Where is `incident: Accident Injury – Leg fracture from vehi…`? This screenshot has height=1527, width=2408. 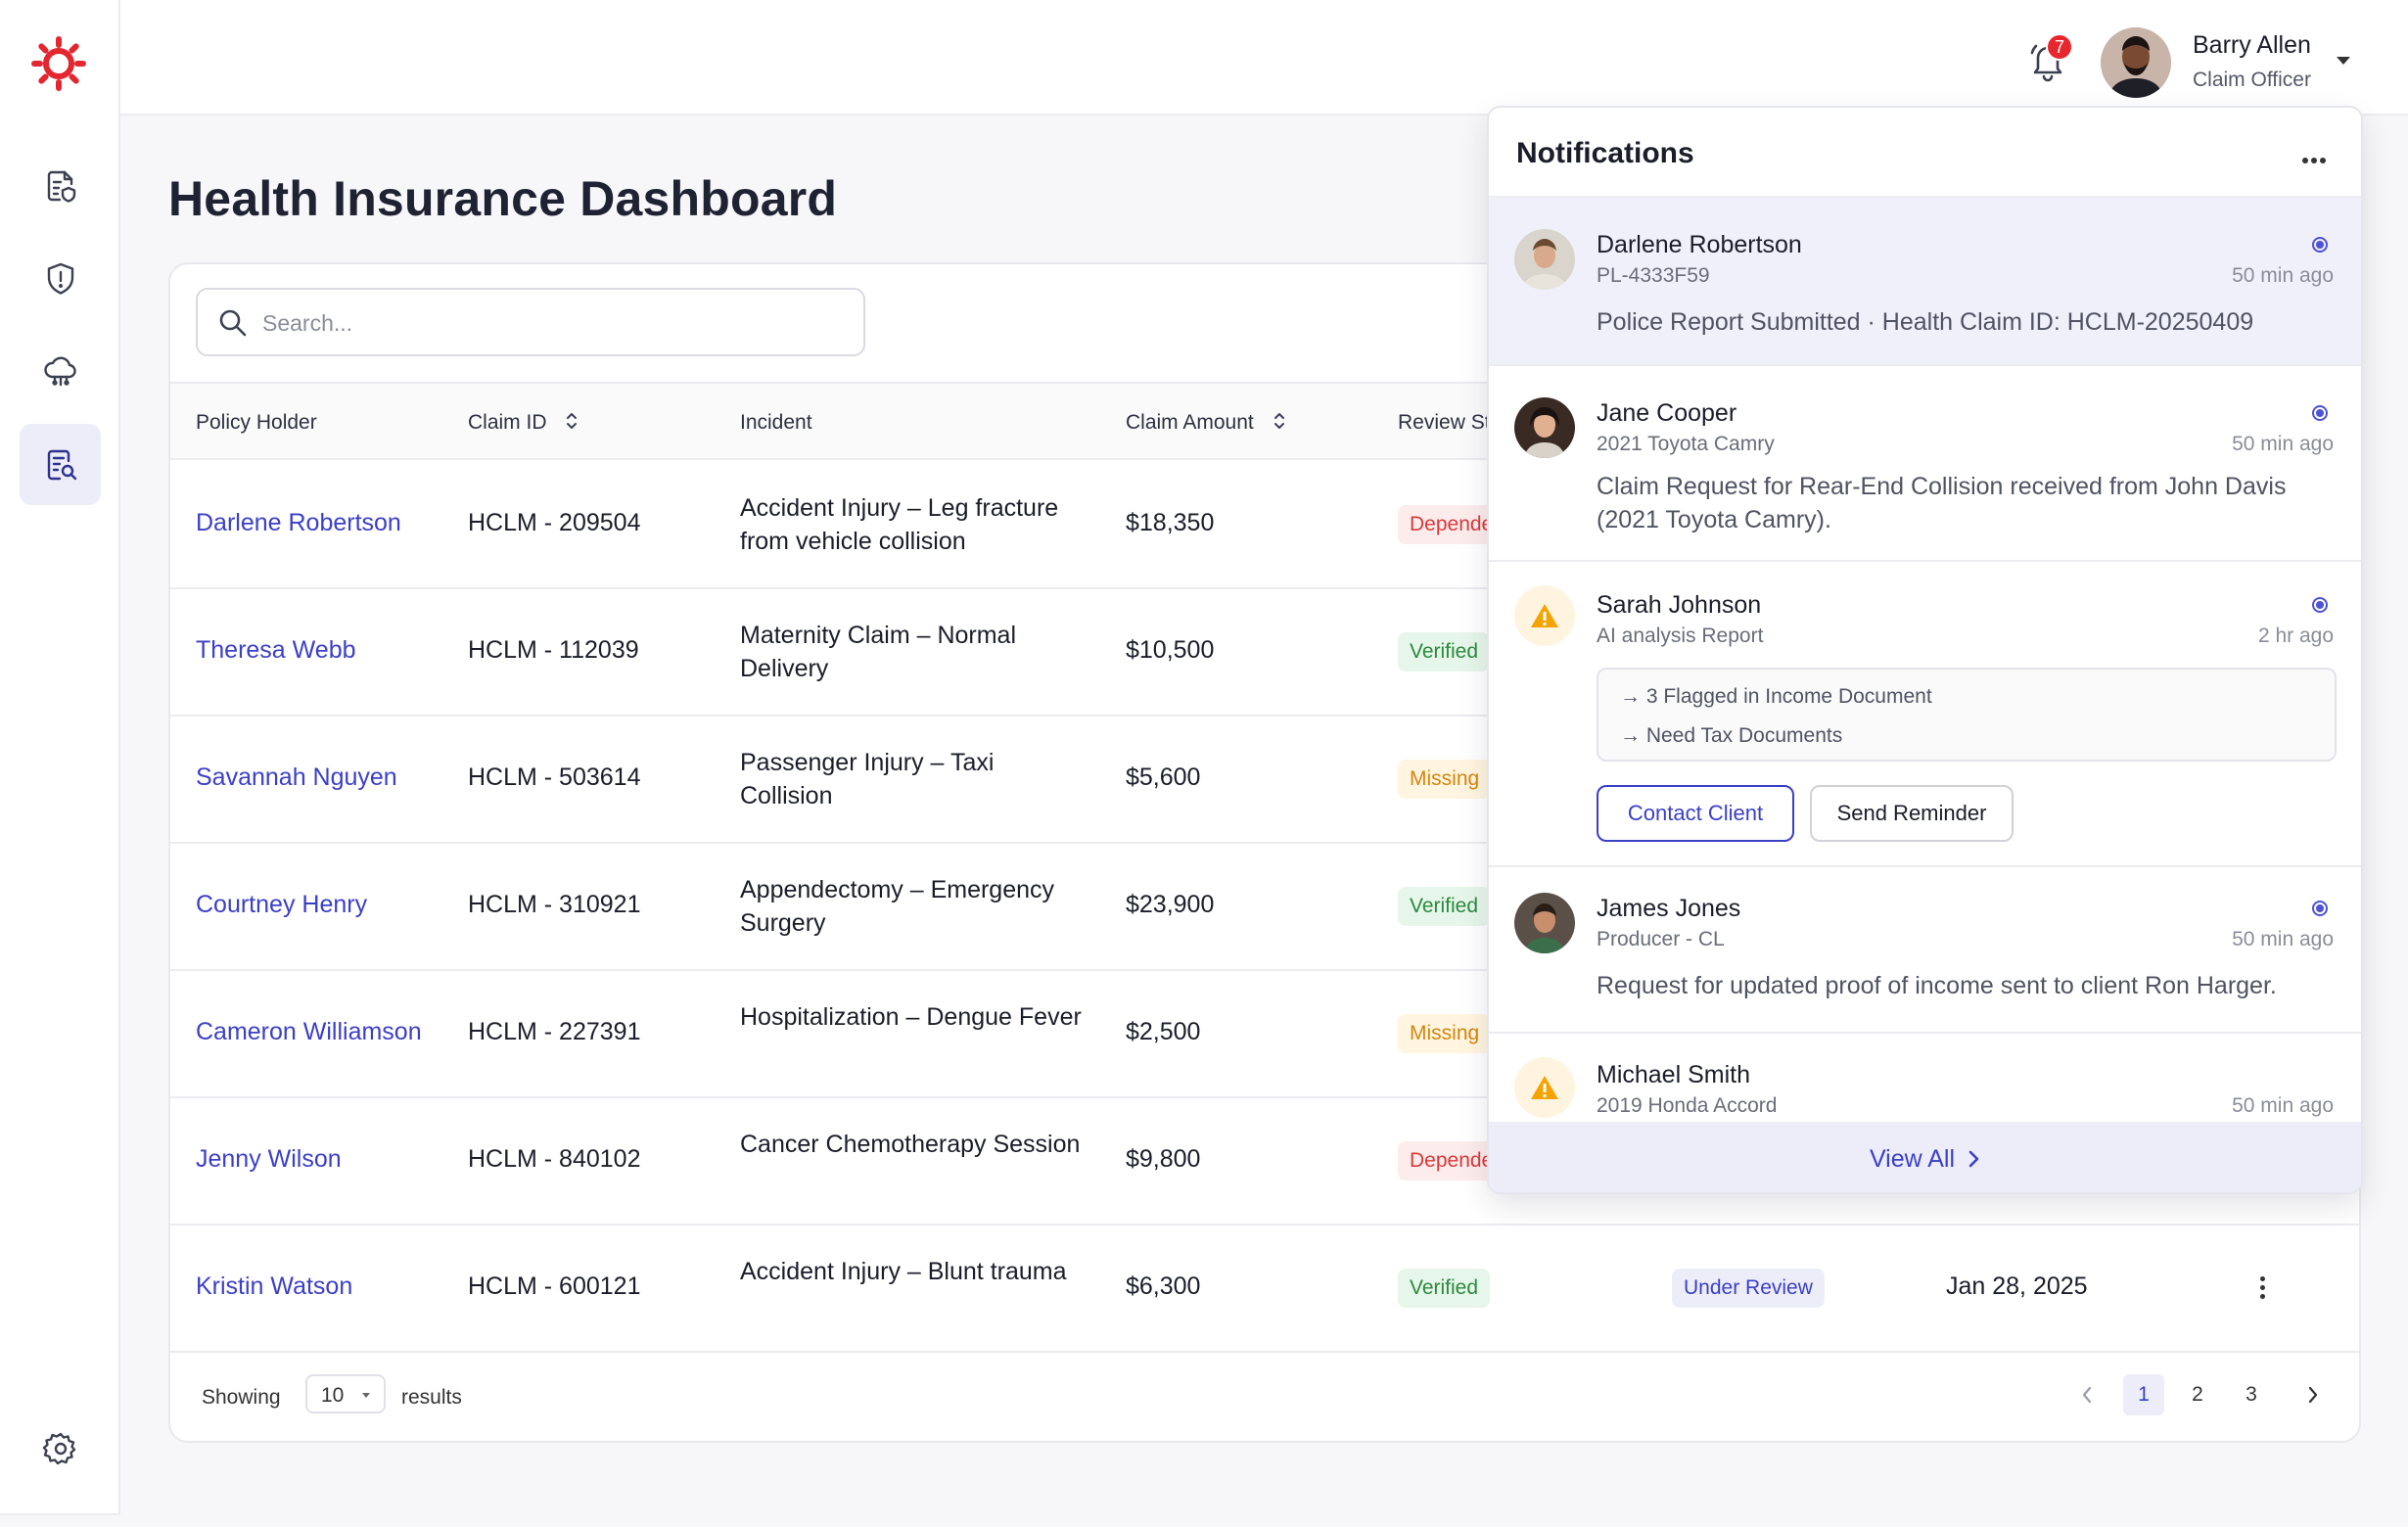
incident: Accident Injury – Leg fracture from vehi… is located at coordinates (899, 524).